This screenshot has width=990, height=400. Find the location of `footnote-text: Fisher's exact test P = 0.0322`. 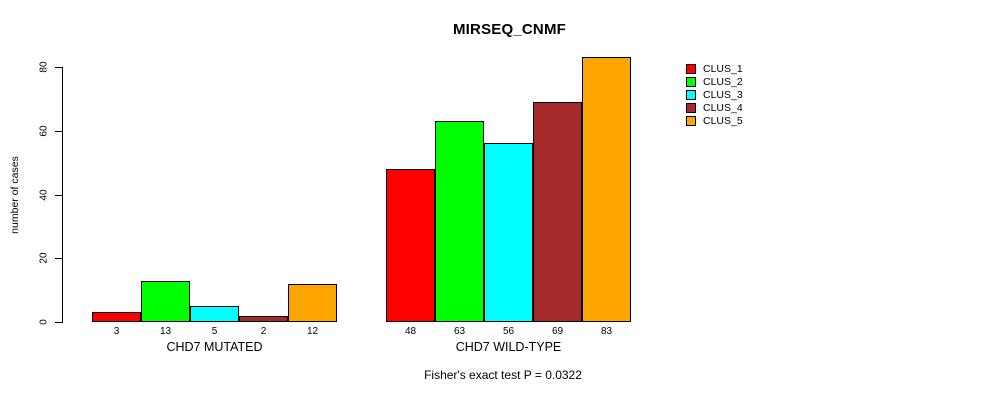

footnote-text: Fisher's exact test P = 0.0322 is located at coordinates (503, 375).